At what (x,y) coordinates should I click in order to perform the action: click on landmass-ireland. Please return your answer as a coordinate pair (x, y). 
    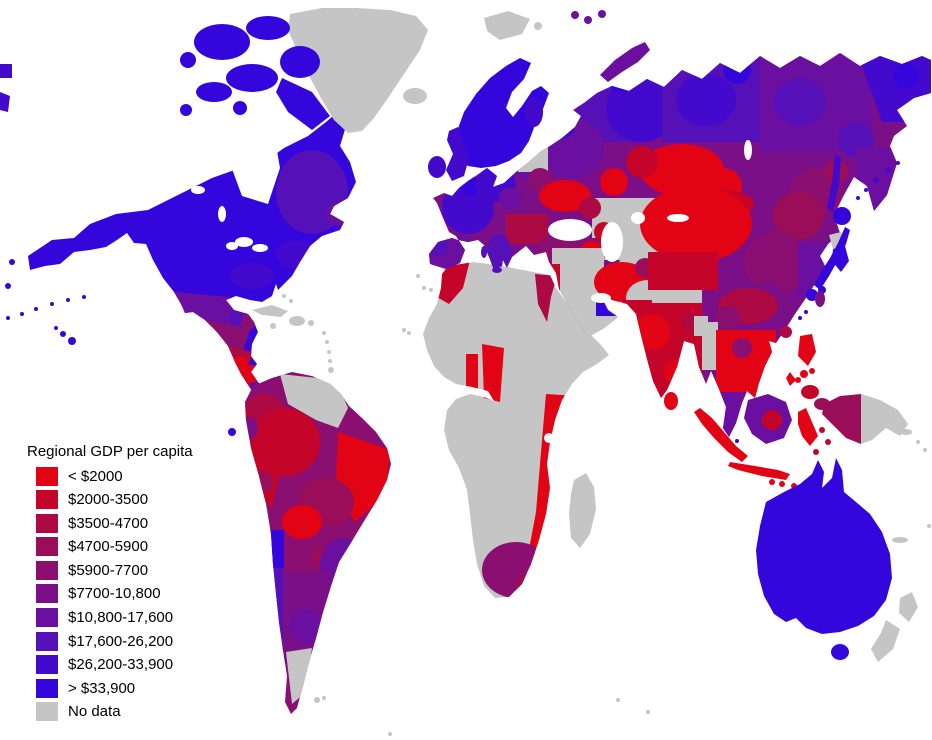
    Looking at the image, I should click on (437, 167).